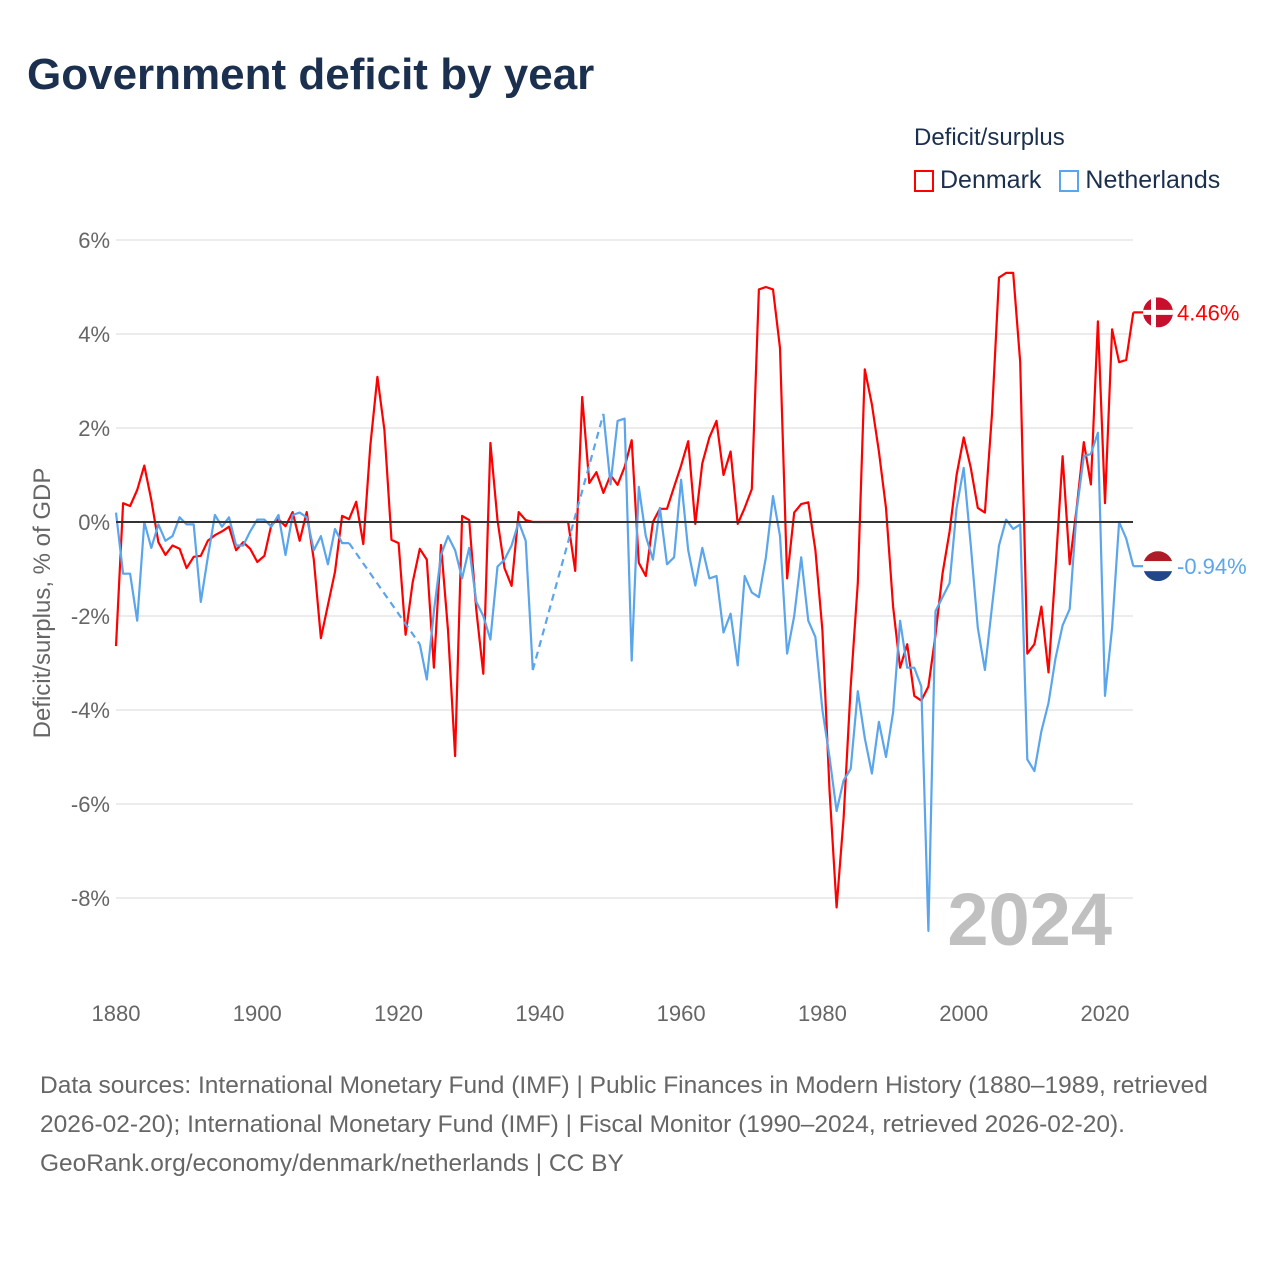 Image resolution: width=1280 pixels, height=1280 pixels. Describe the element at coordinates (1153, 180) in the screenshot. I see `legend-label-netherlands: Netherlands` at that location.